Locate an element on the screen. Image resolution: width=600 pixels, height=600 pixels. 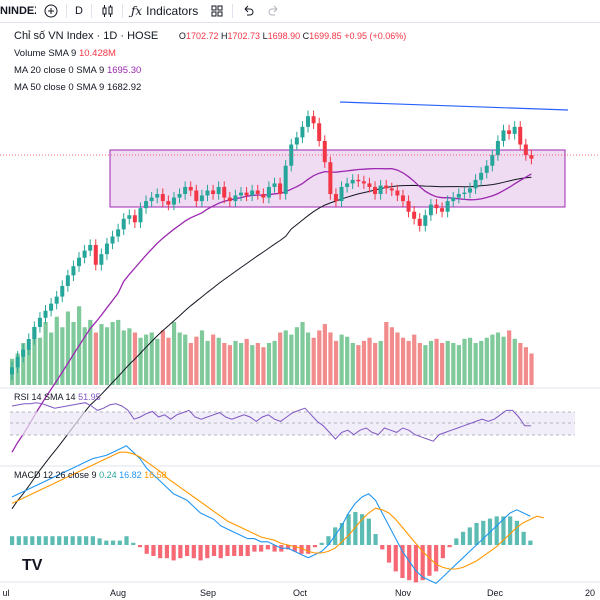
symbol-search: NINDEX is located at coordinates (18, 11).